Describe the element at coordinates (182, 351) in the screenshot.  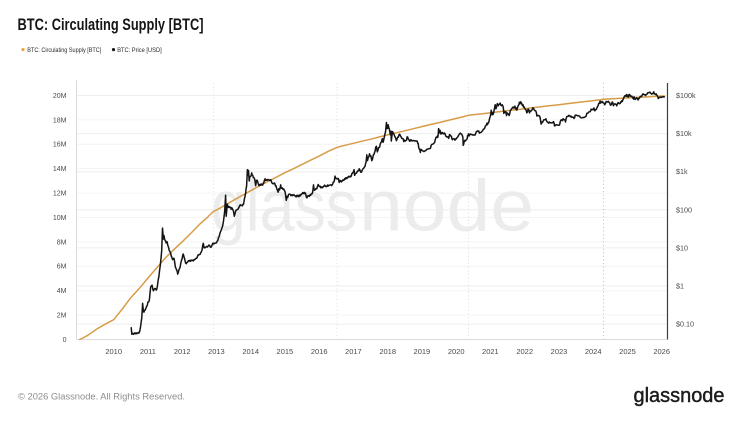
I see `svg-text: 2012` at that location.